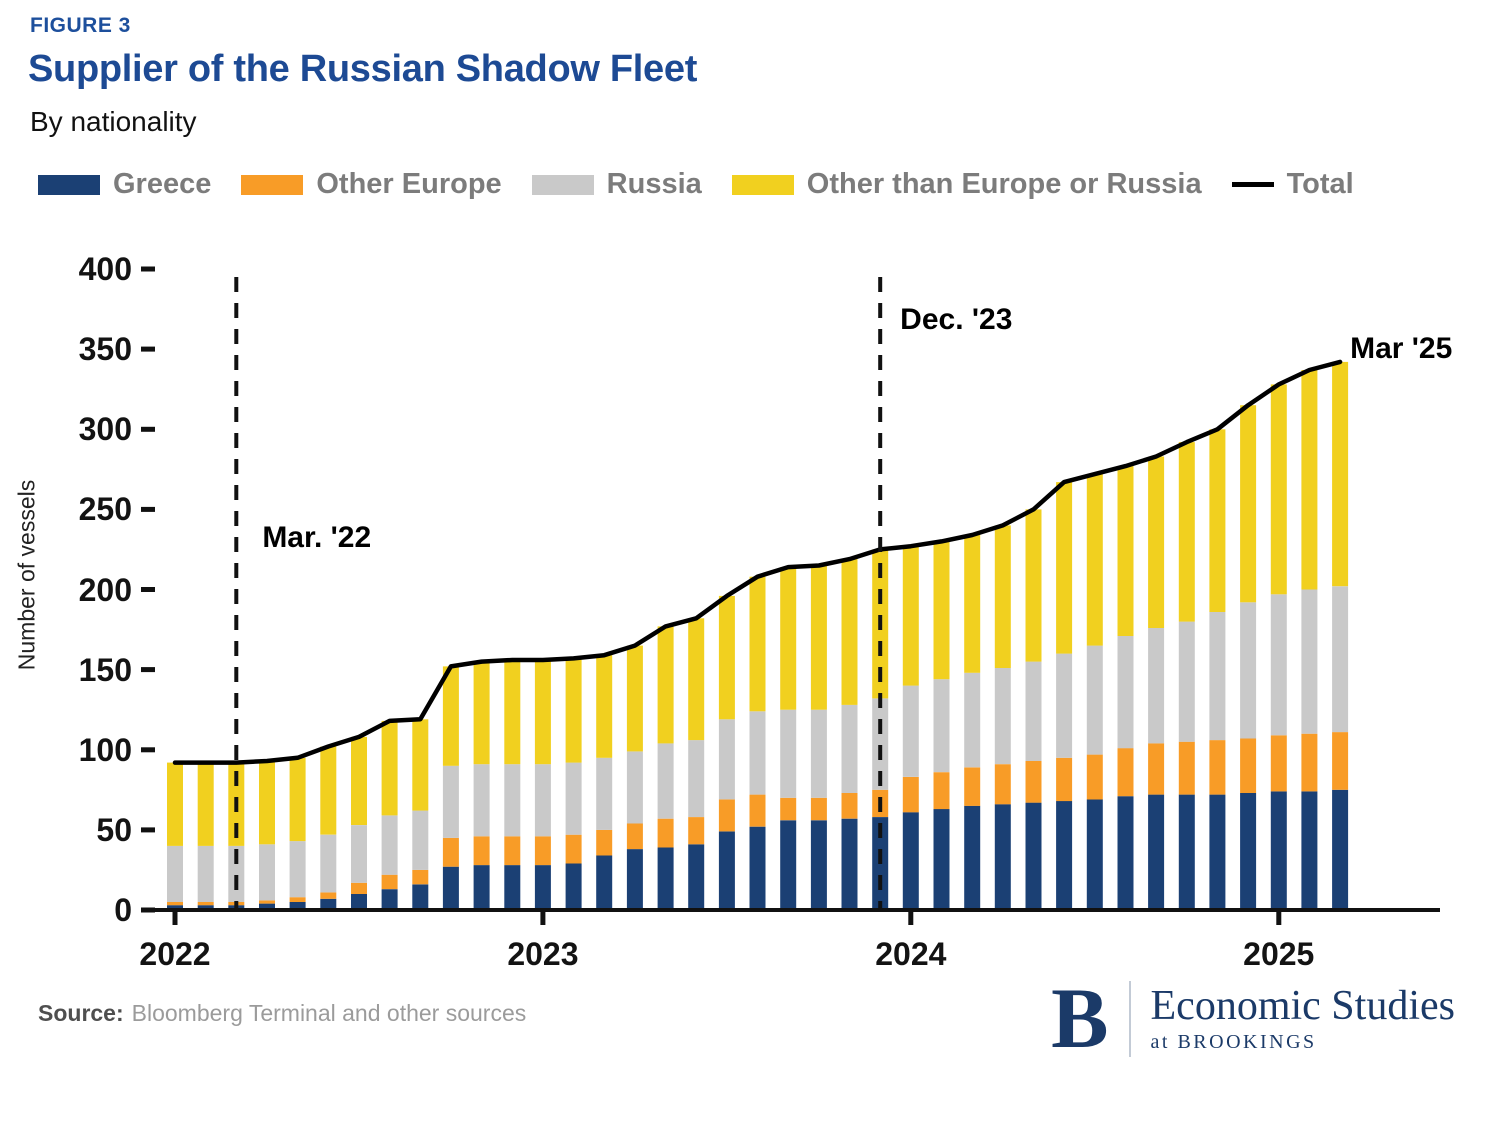  I want to click on x-axis-labels: 2022 2023 2024 2025, so click(789, 958).